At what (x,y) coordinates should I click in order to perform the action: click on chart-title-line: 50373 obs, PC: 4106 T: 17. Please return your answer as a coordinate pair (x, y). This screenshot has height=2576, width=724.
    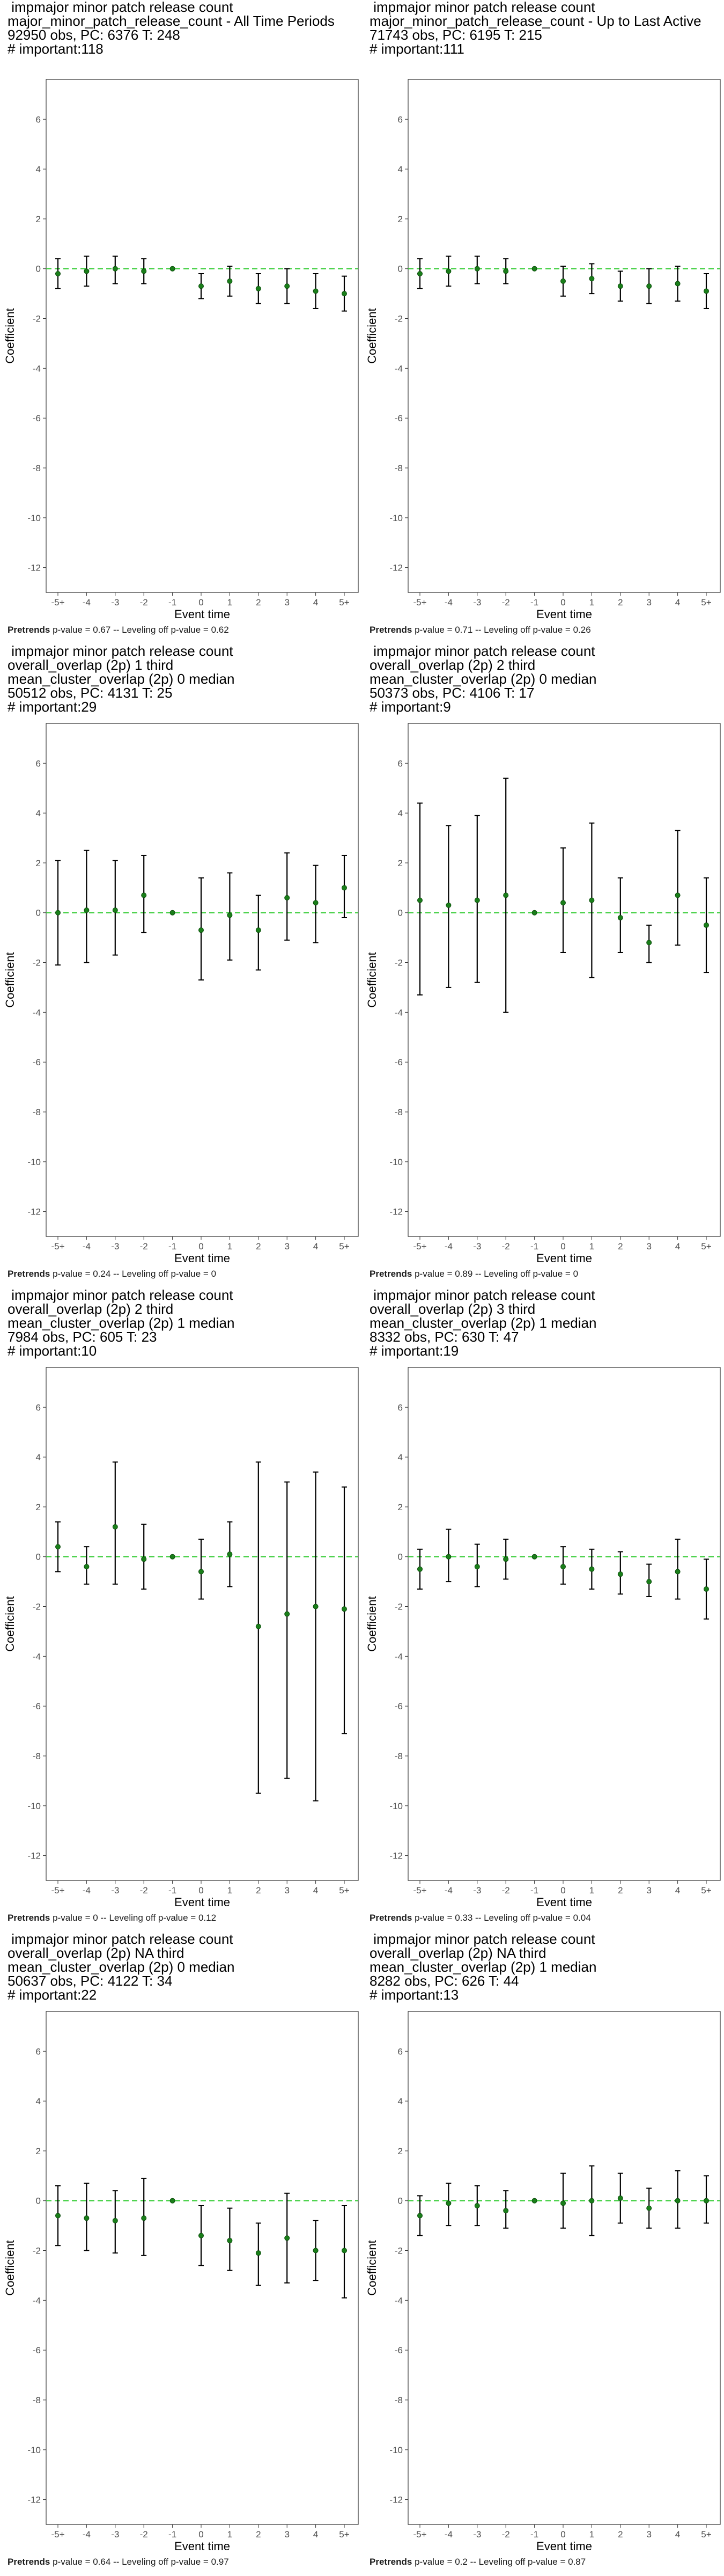
    Looking at the image, I should click on (452, 693).